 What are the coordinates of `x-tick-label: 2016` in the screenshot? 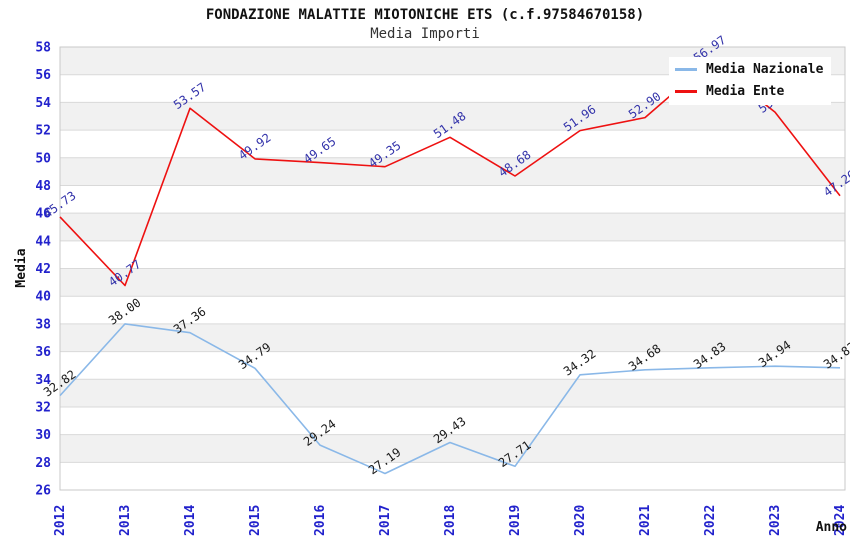 It's located at (320, 520).